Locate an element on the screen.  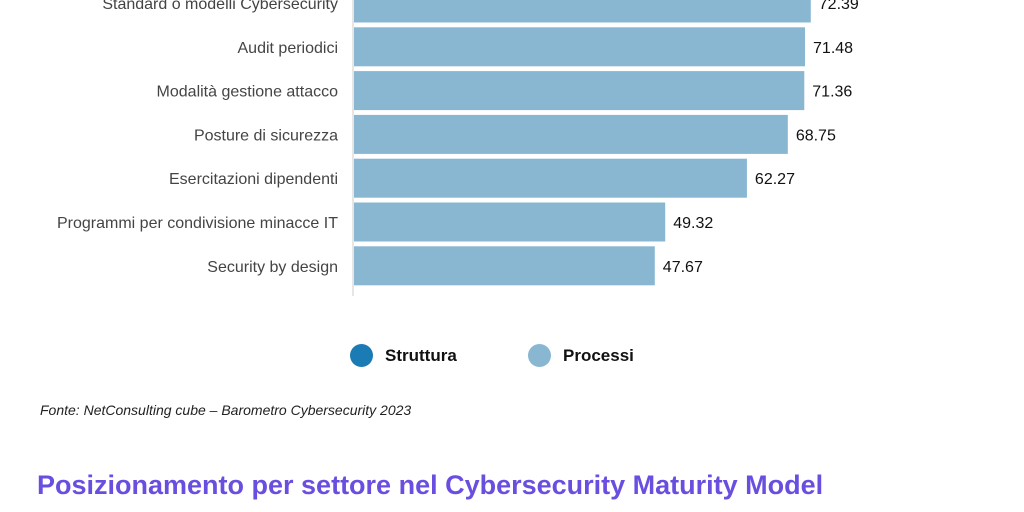
value-label: 49.32 is located at coordinates (693, 223).